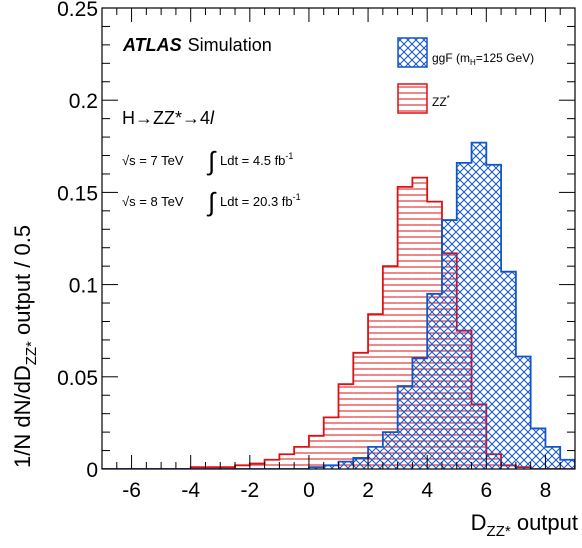 The image size is (582, 548). Describe the element at coordinates (230, 45) in the screenshot. I see `simulation-word: Simulation` at that location.